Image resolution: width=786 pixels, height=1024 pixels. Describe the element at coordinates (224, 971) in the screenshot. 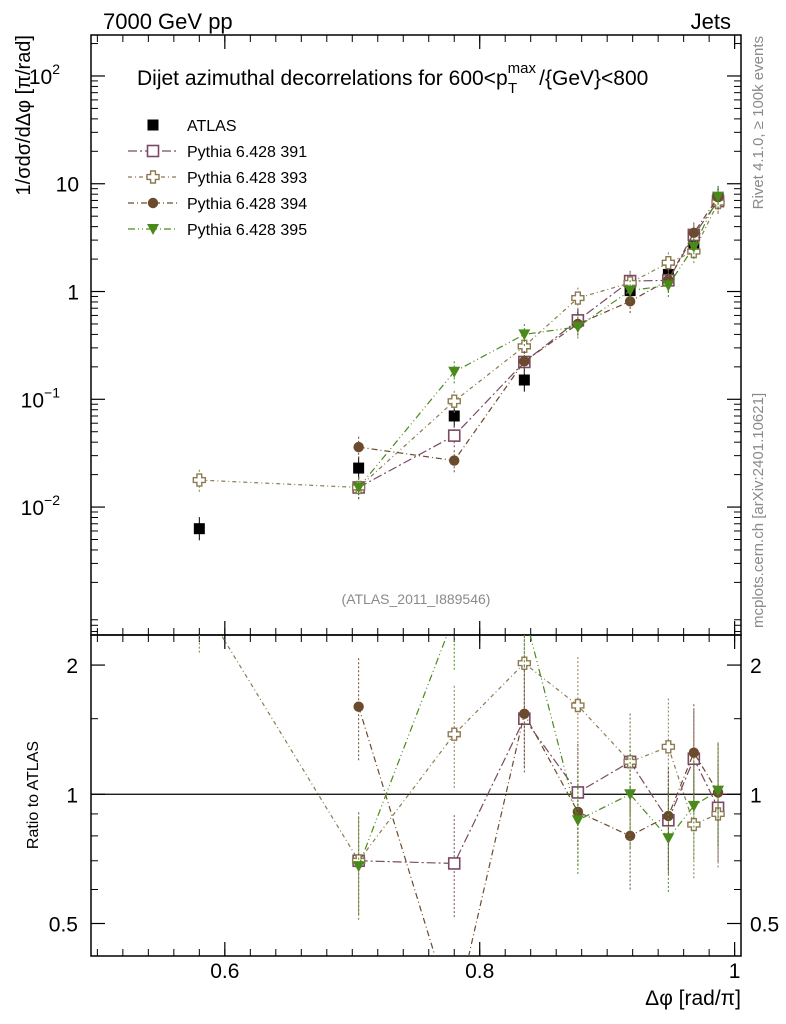

I see `x-tick-label-0: 0.6` at that location.